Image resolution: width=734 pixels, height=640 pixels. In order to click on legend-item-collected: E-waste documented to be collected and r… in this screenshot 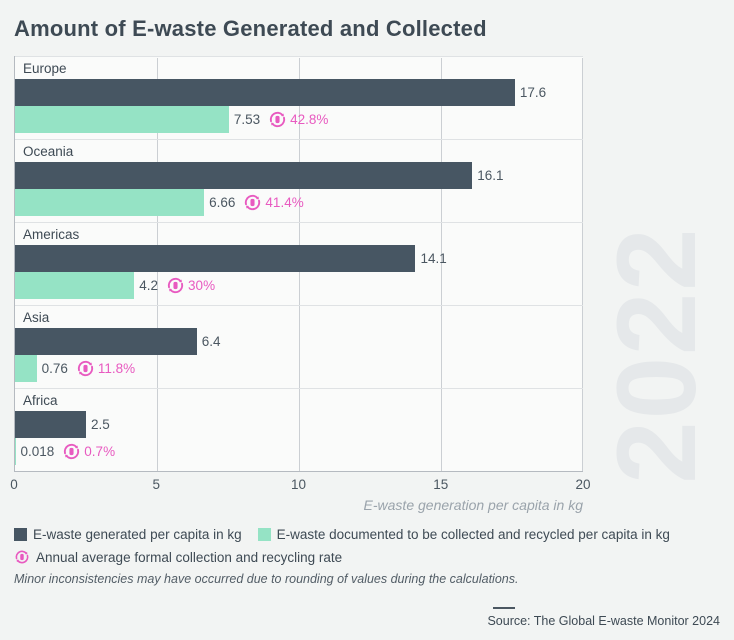, I will do `click(473, 534)`.